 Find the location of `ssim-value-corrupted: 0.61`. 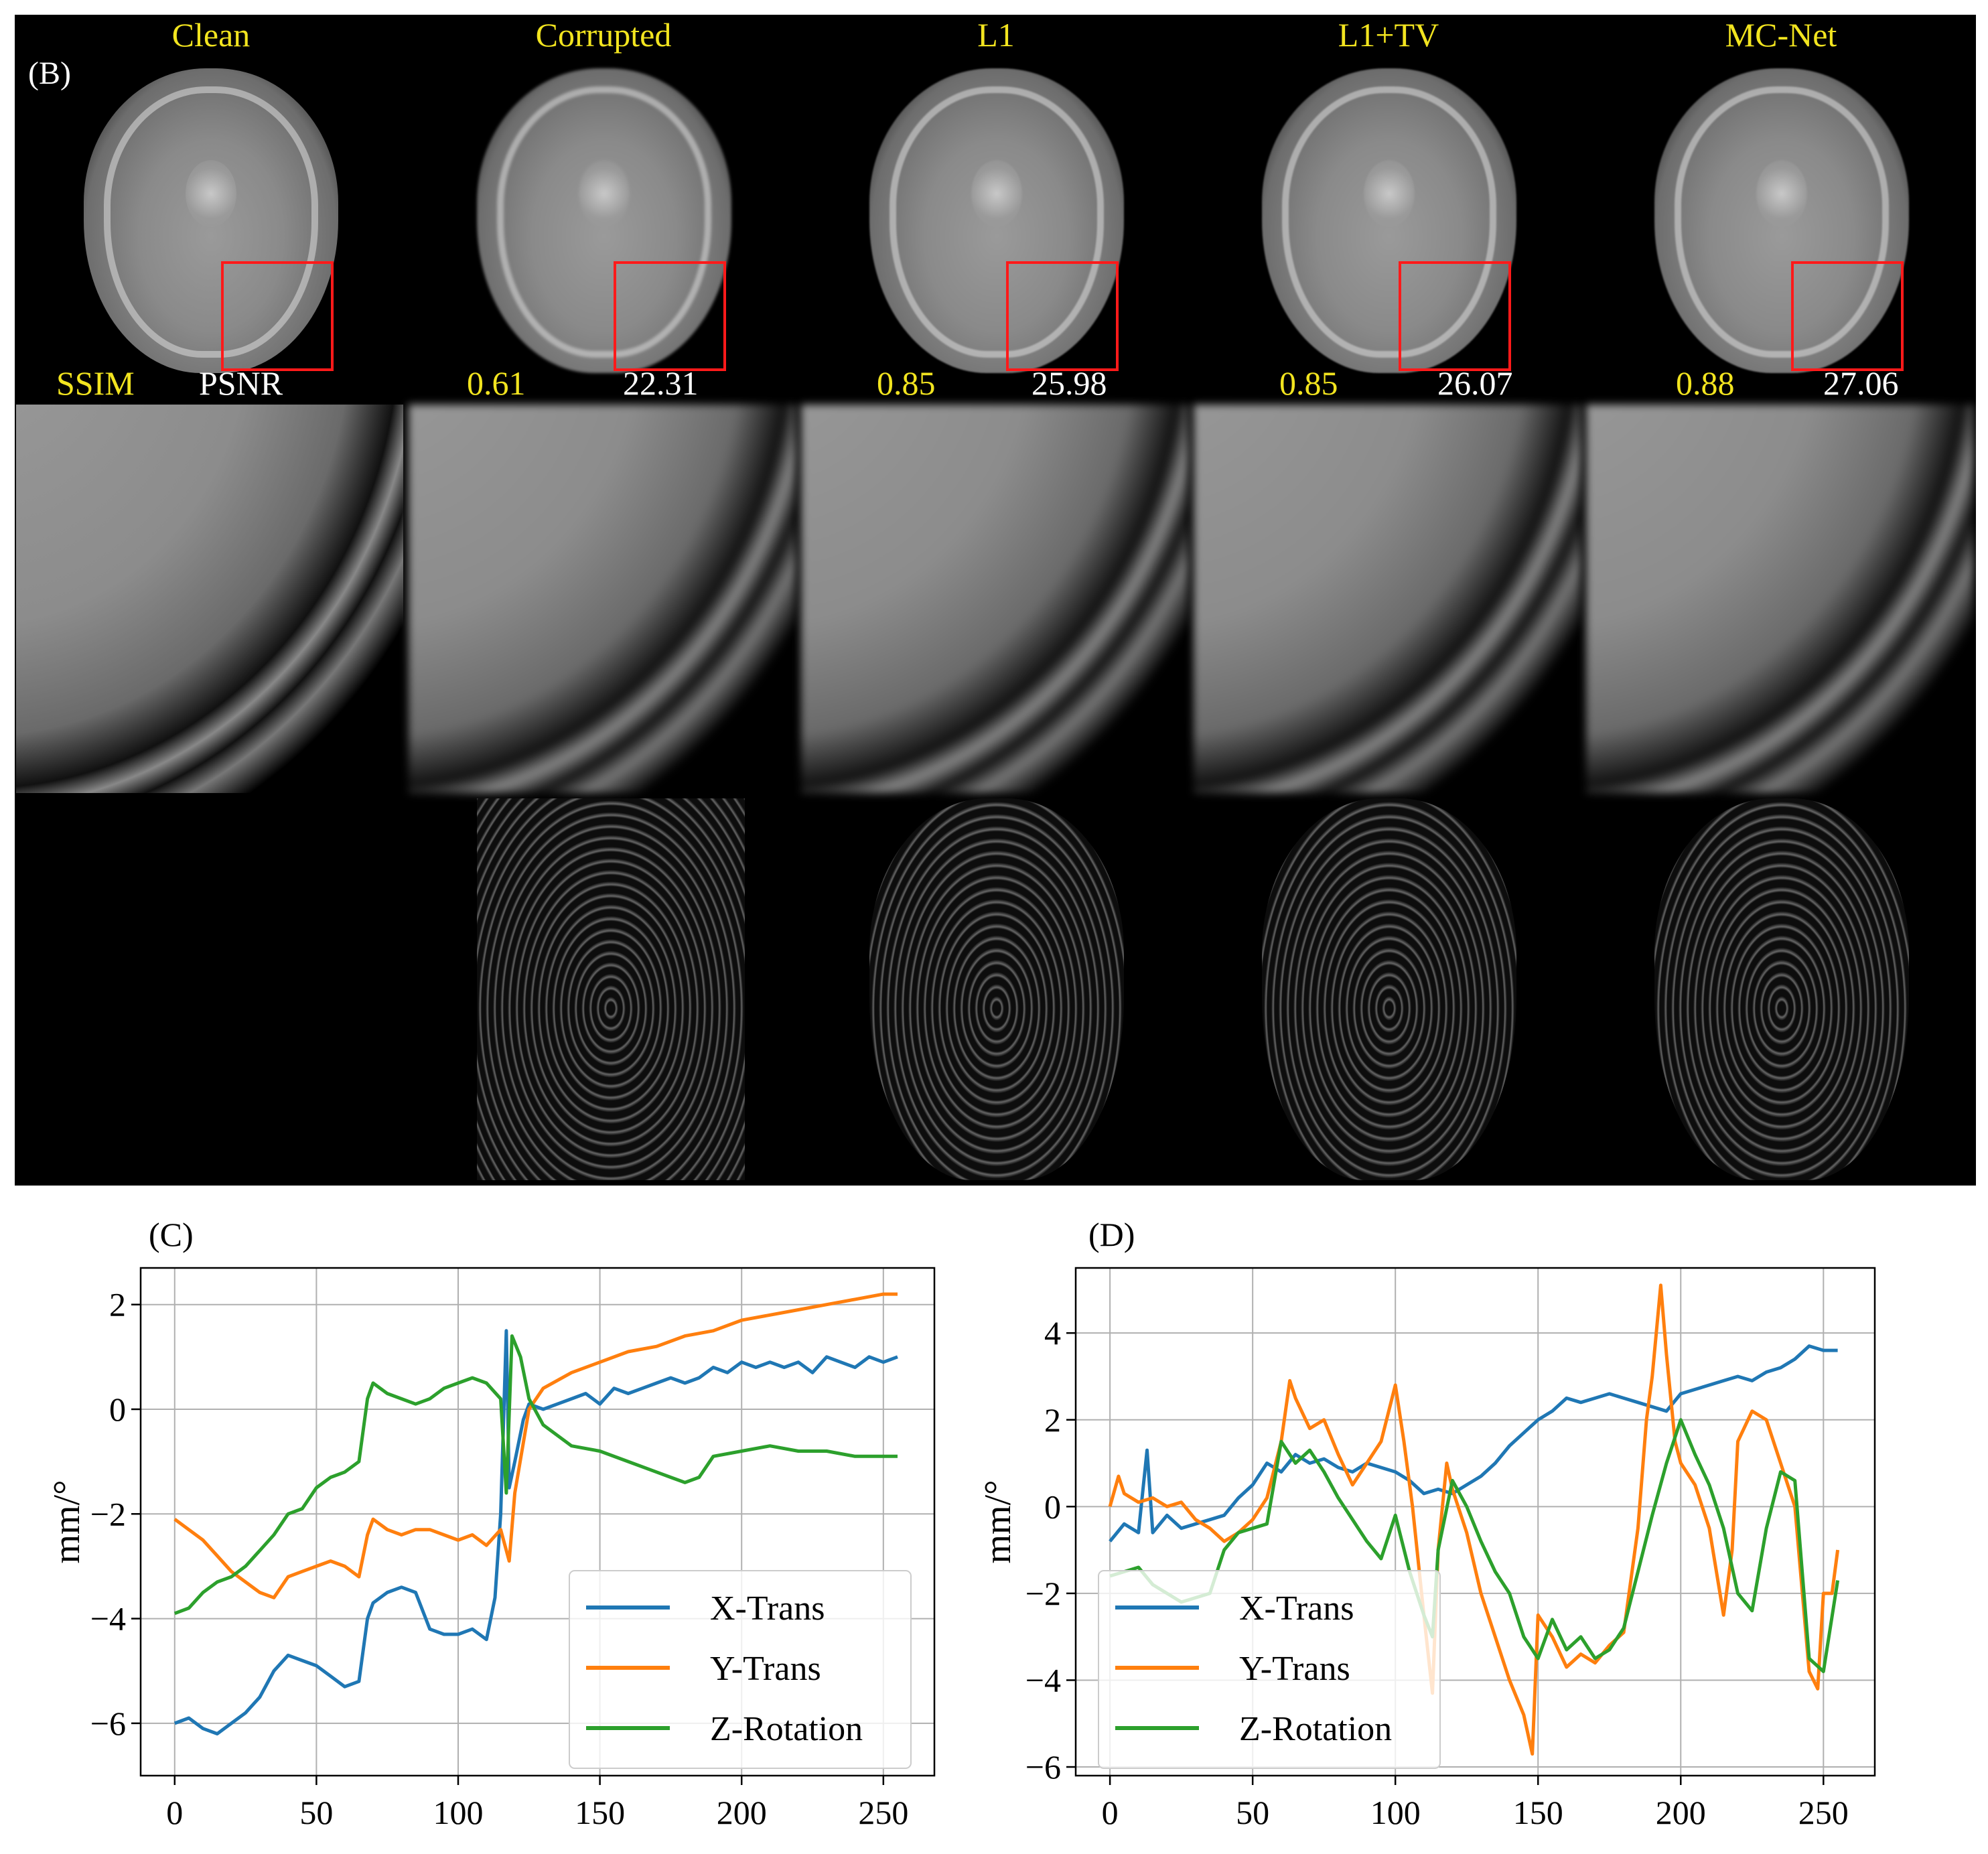

ssim-value-corrupted: 0.61 is located at coordinates (496, 383).